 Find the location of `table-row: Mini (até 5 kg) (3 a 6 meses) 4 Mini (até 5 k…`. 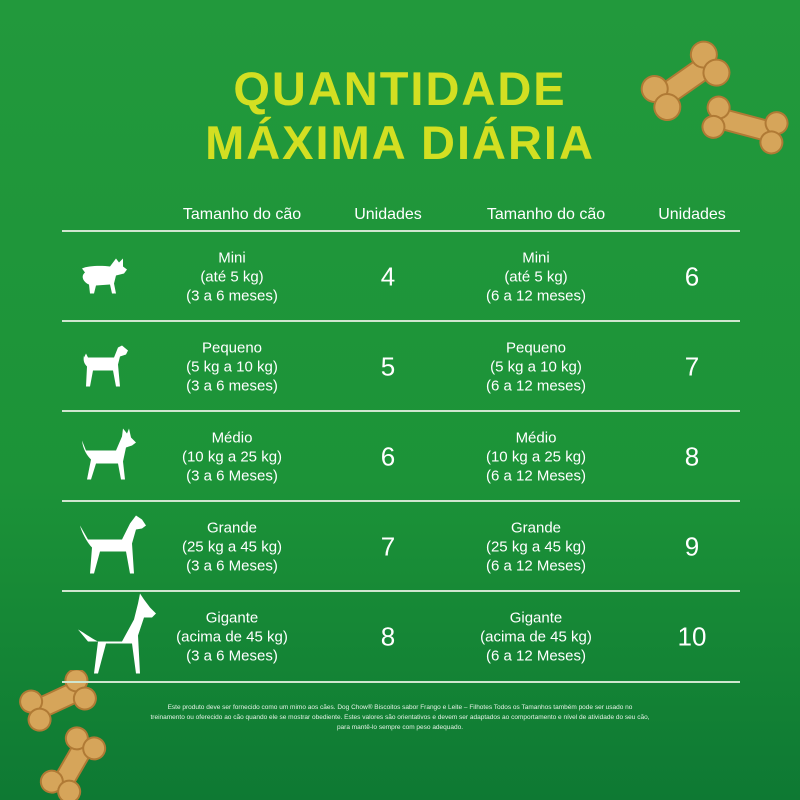

table-row: Mini (até 5 kg) (3 a 6 meses) 4 Mini (até 5 k… is located at coordinates (401, 277).